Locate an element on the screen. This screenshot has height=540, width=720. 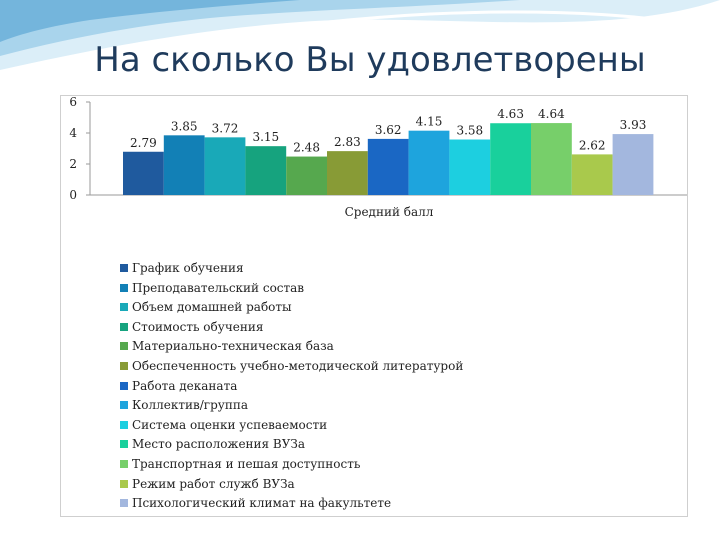
legend-item: Система оценки успеваемости is located at coordinates (291, 426).